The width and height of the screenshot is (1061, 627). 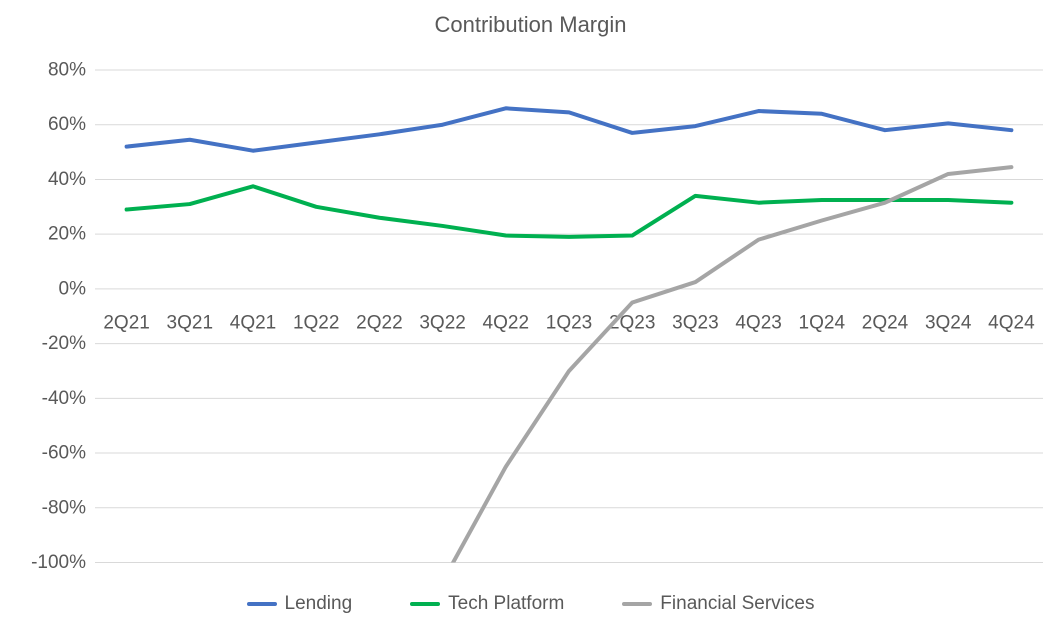 I want to click on x-axis-label: 4Q23, so click(x=758, y=323).